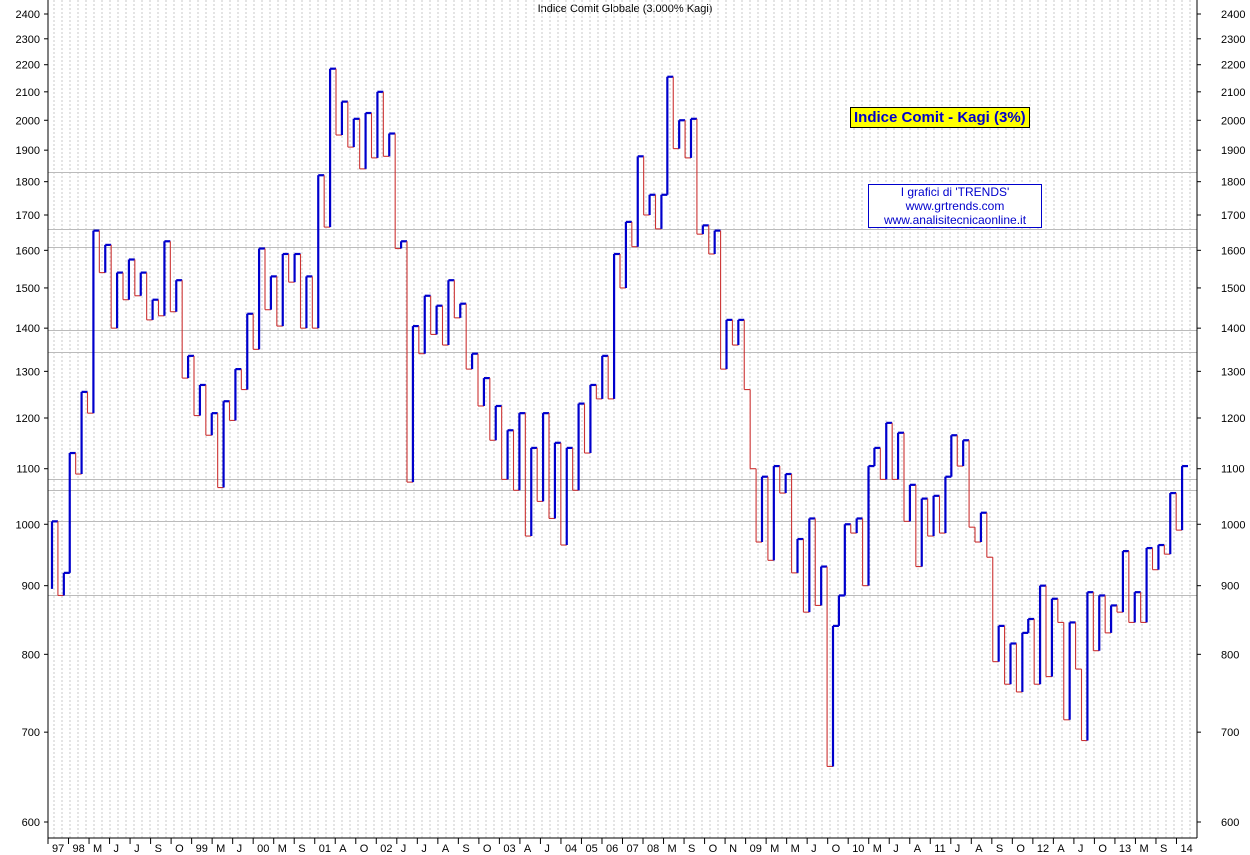  I want to click on y-tick-label-left: 1200, so click(28, 419).